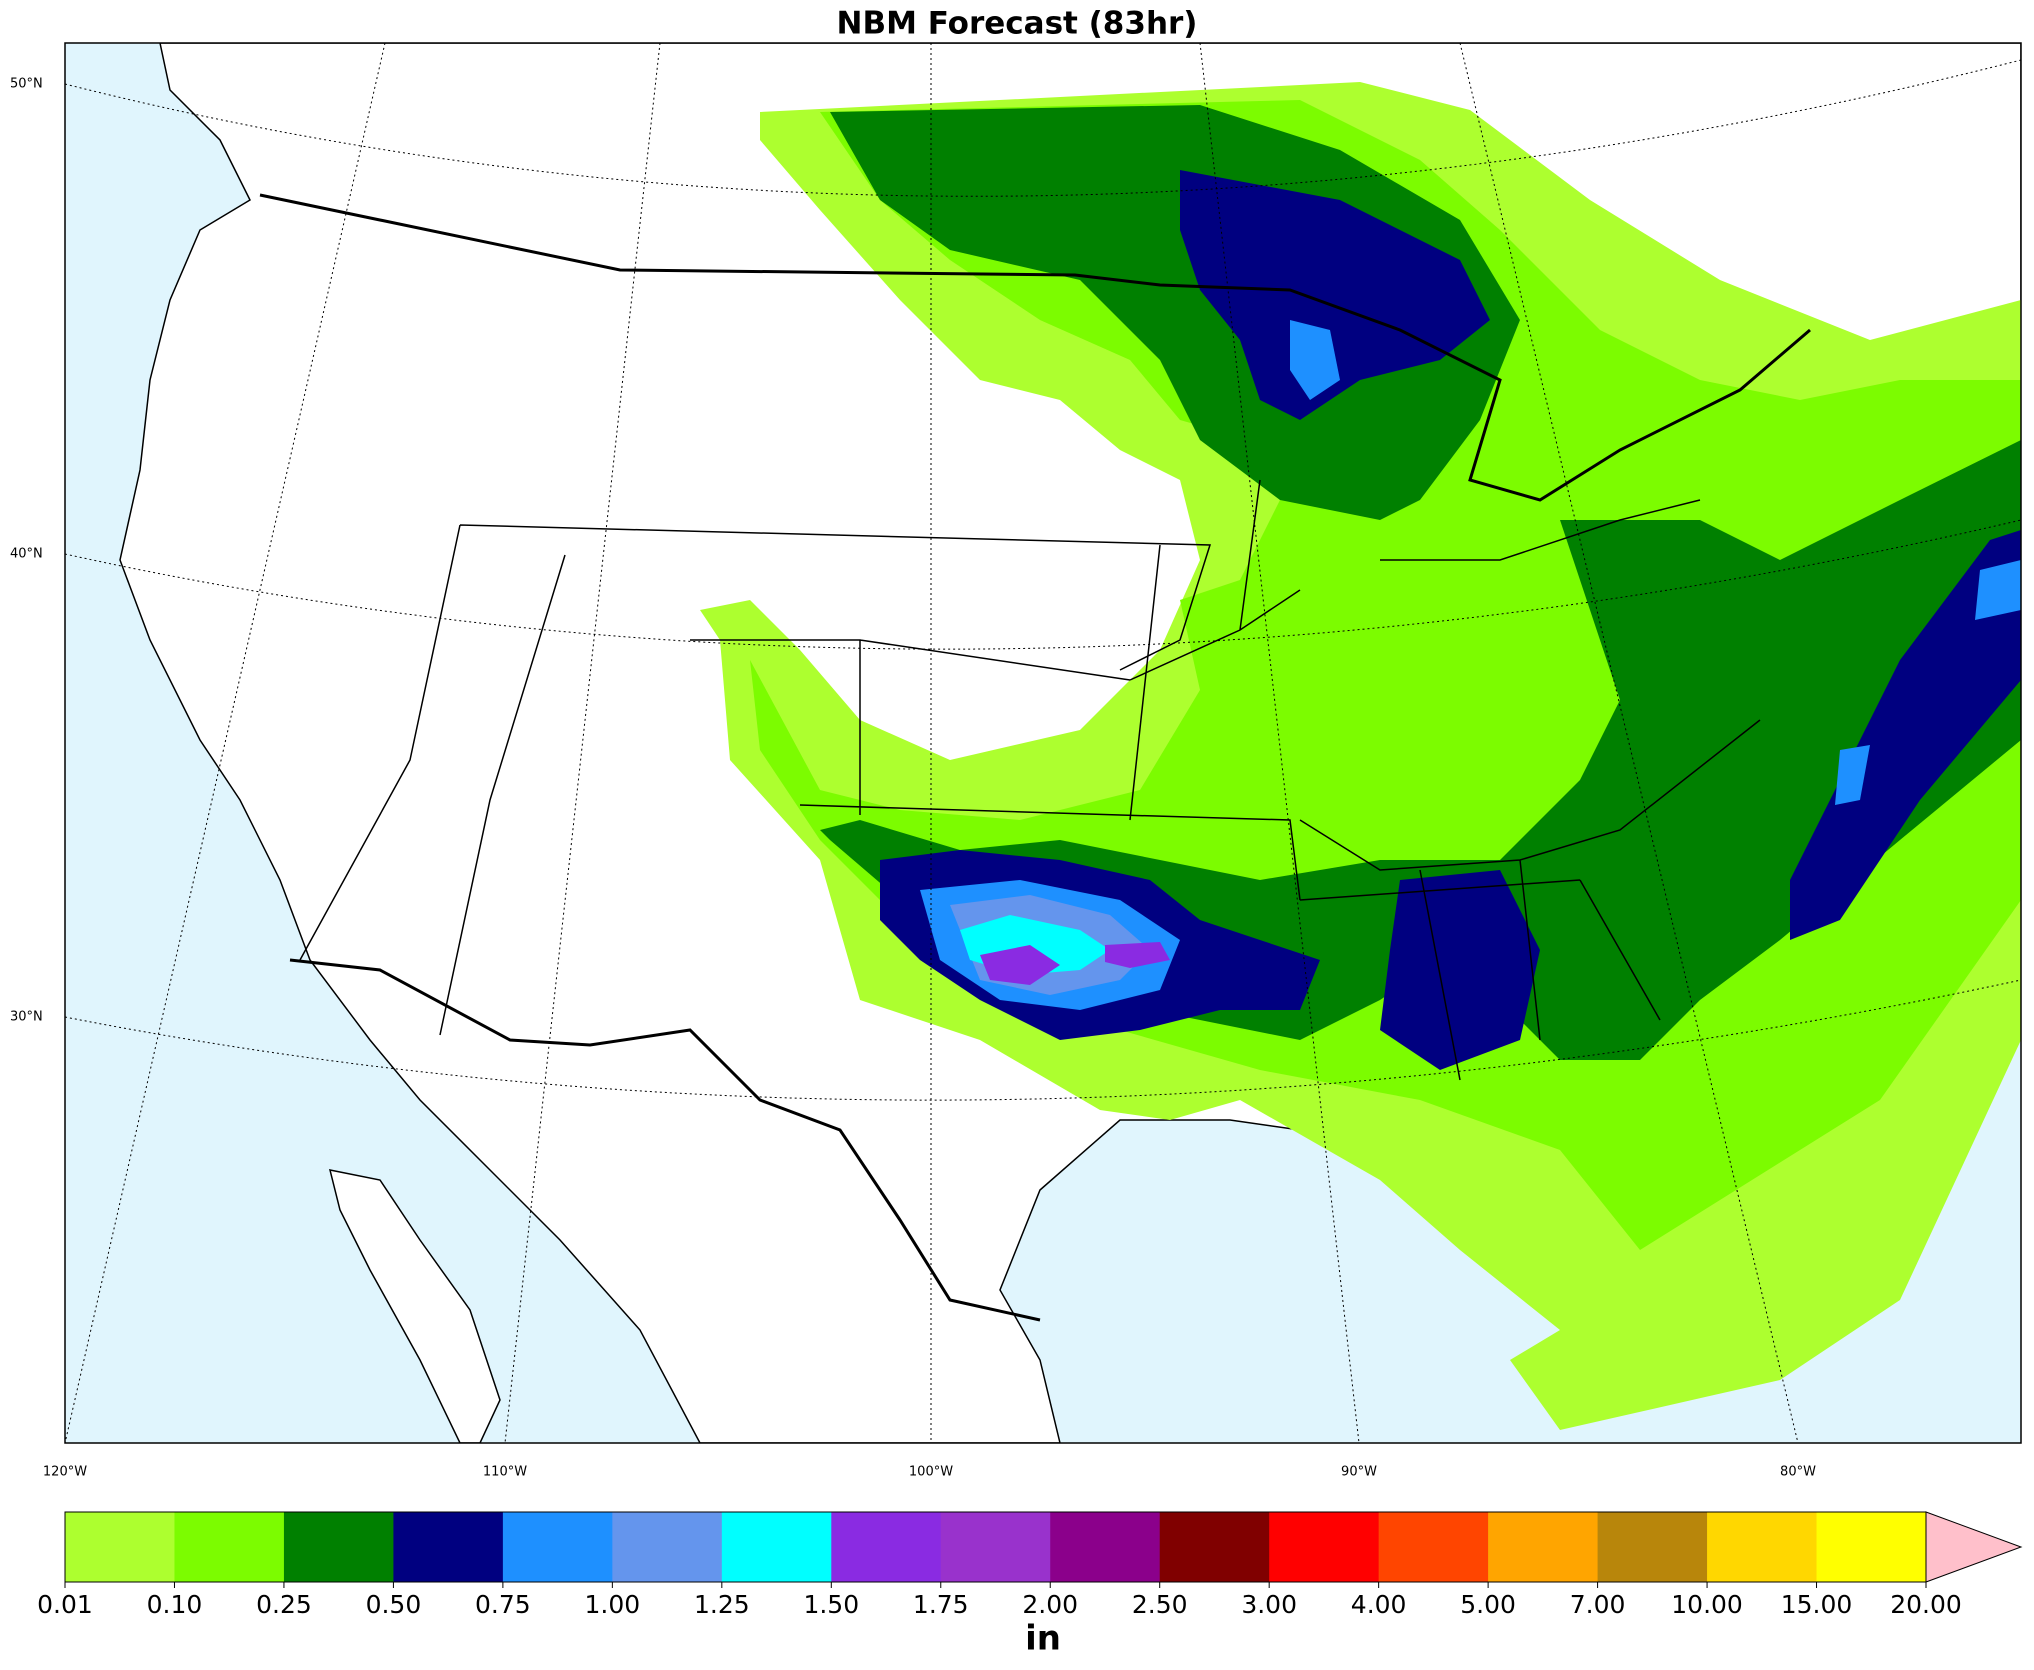  Describe the element at coordinates (65, 1472) in the screenshot. I see `lon-label: 120°W` at that location.